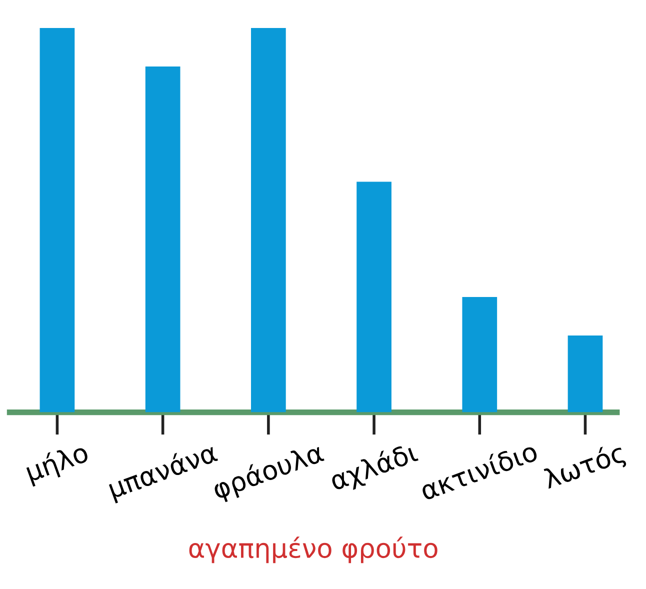 The width and height of the screenshot is (646, 589). What do you see at coordinates (58, 463) in the screenshot?
I see `x-tick-label: μήλο` at bounding box center [58, 463].